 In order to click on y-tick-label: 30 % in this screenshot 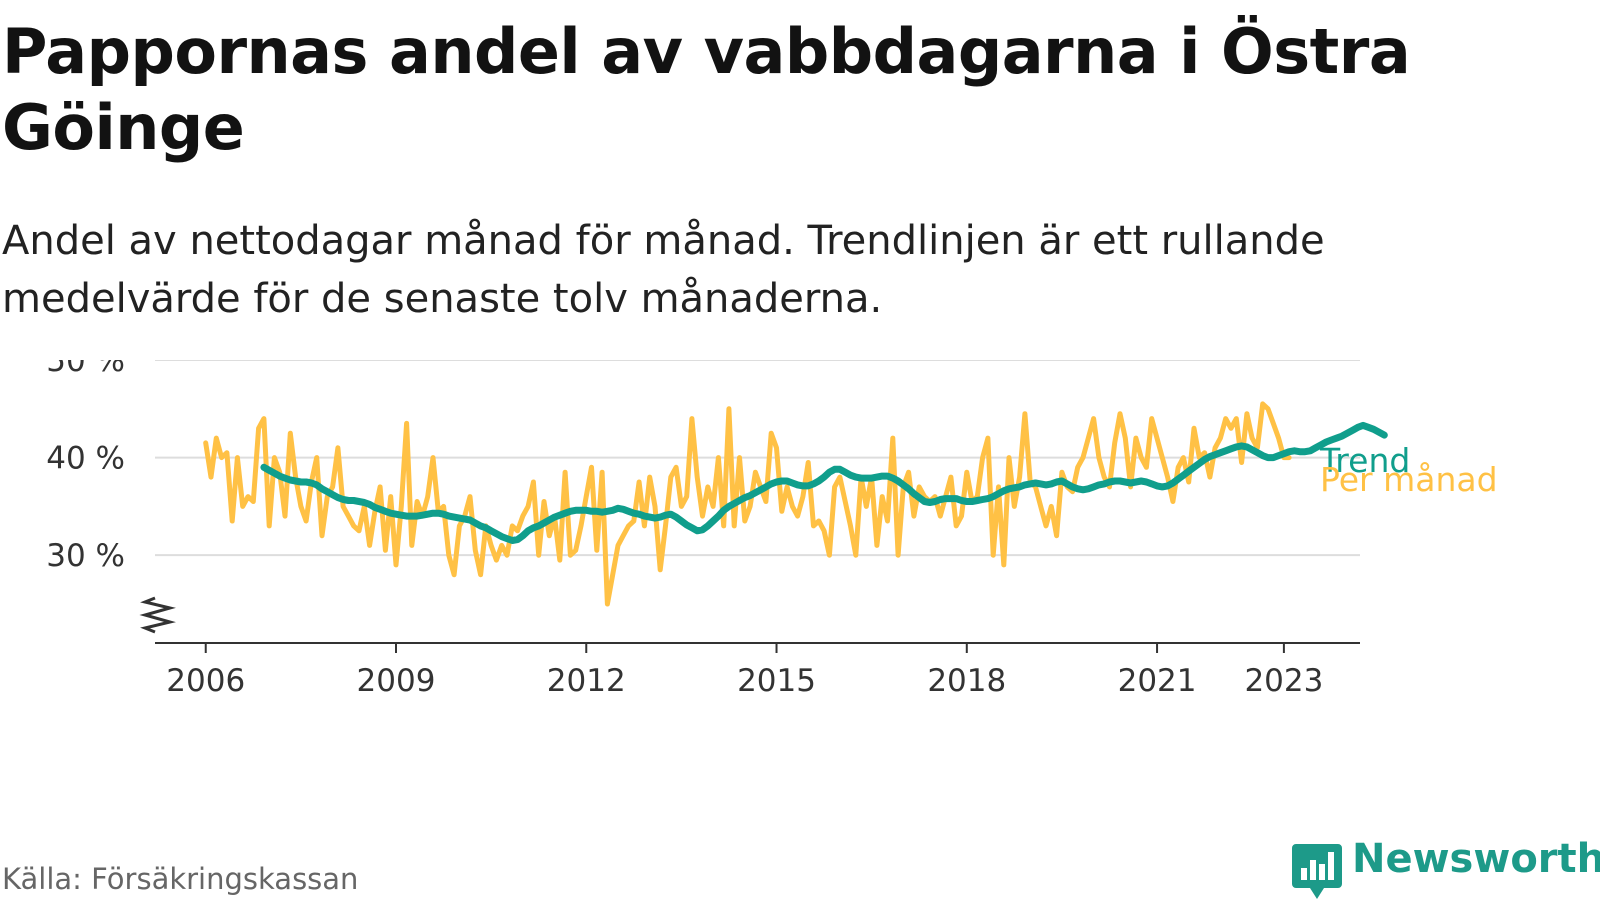, I will do `click(85, 556)`.